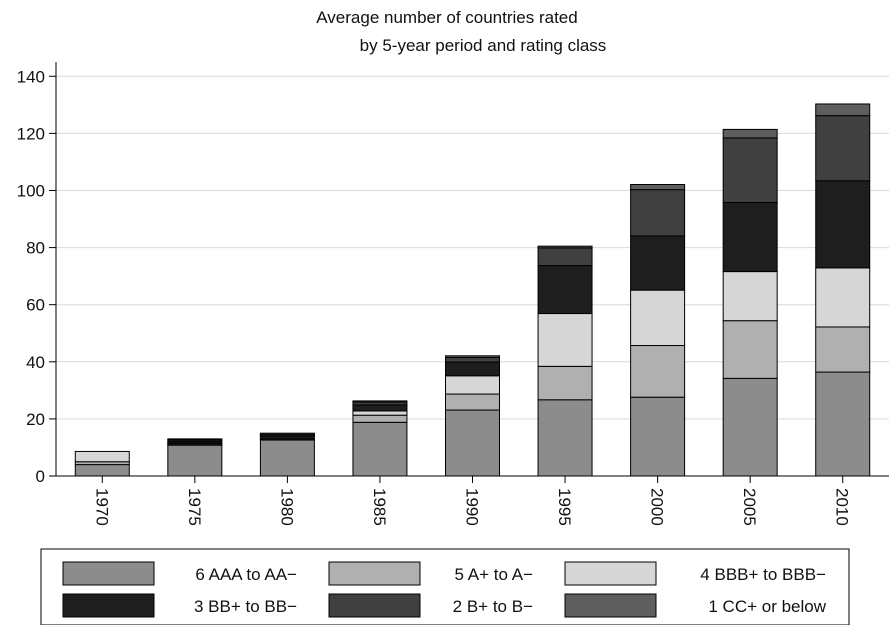 This screenshot has height=625, width=889. Describe the element at coordinates (286, 507) in the screenshot. I see `x-tick-label: 1980` at that location.